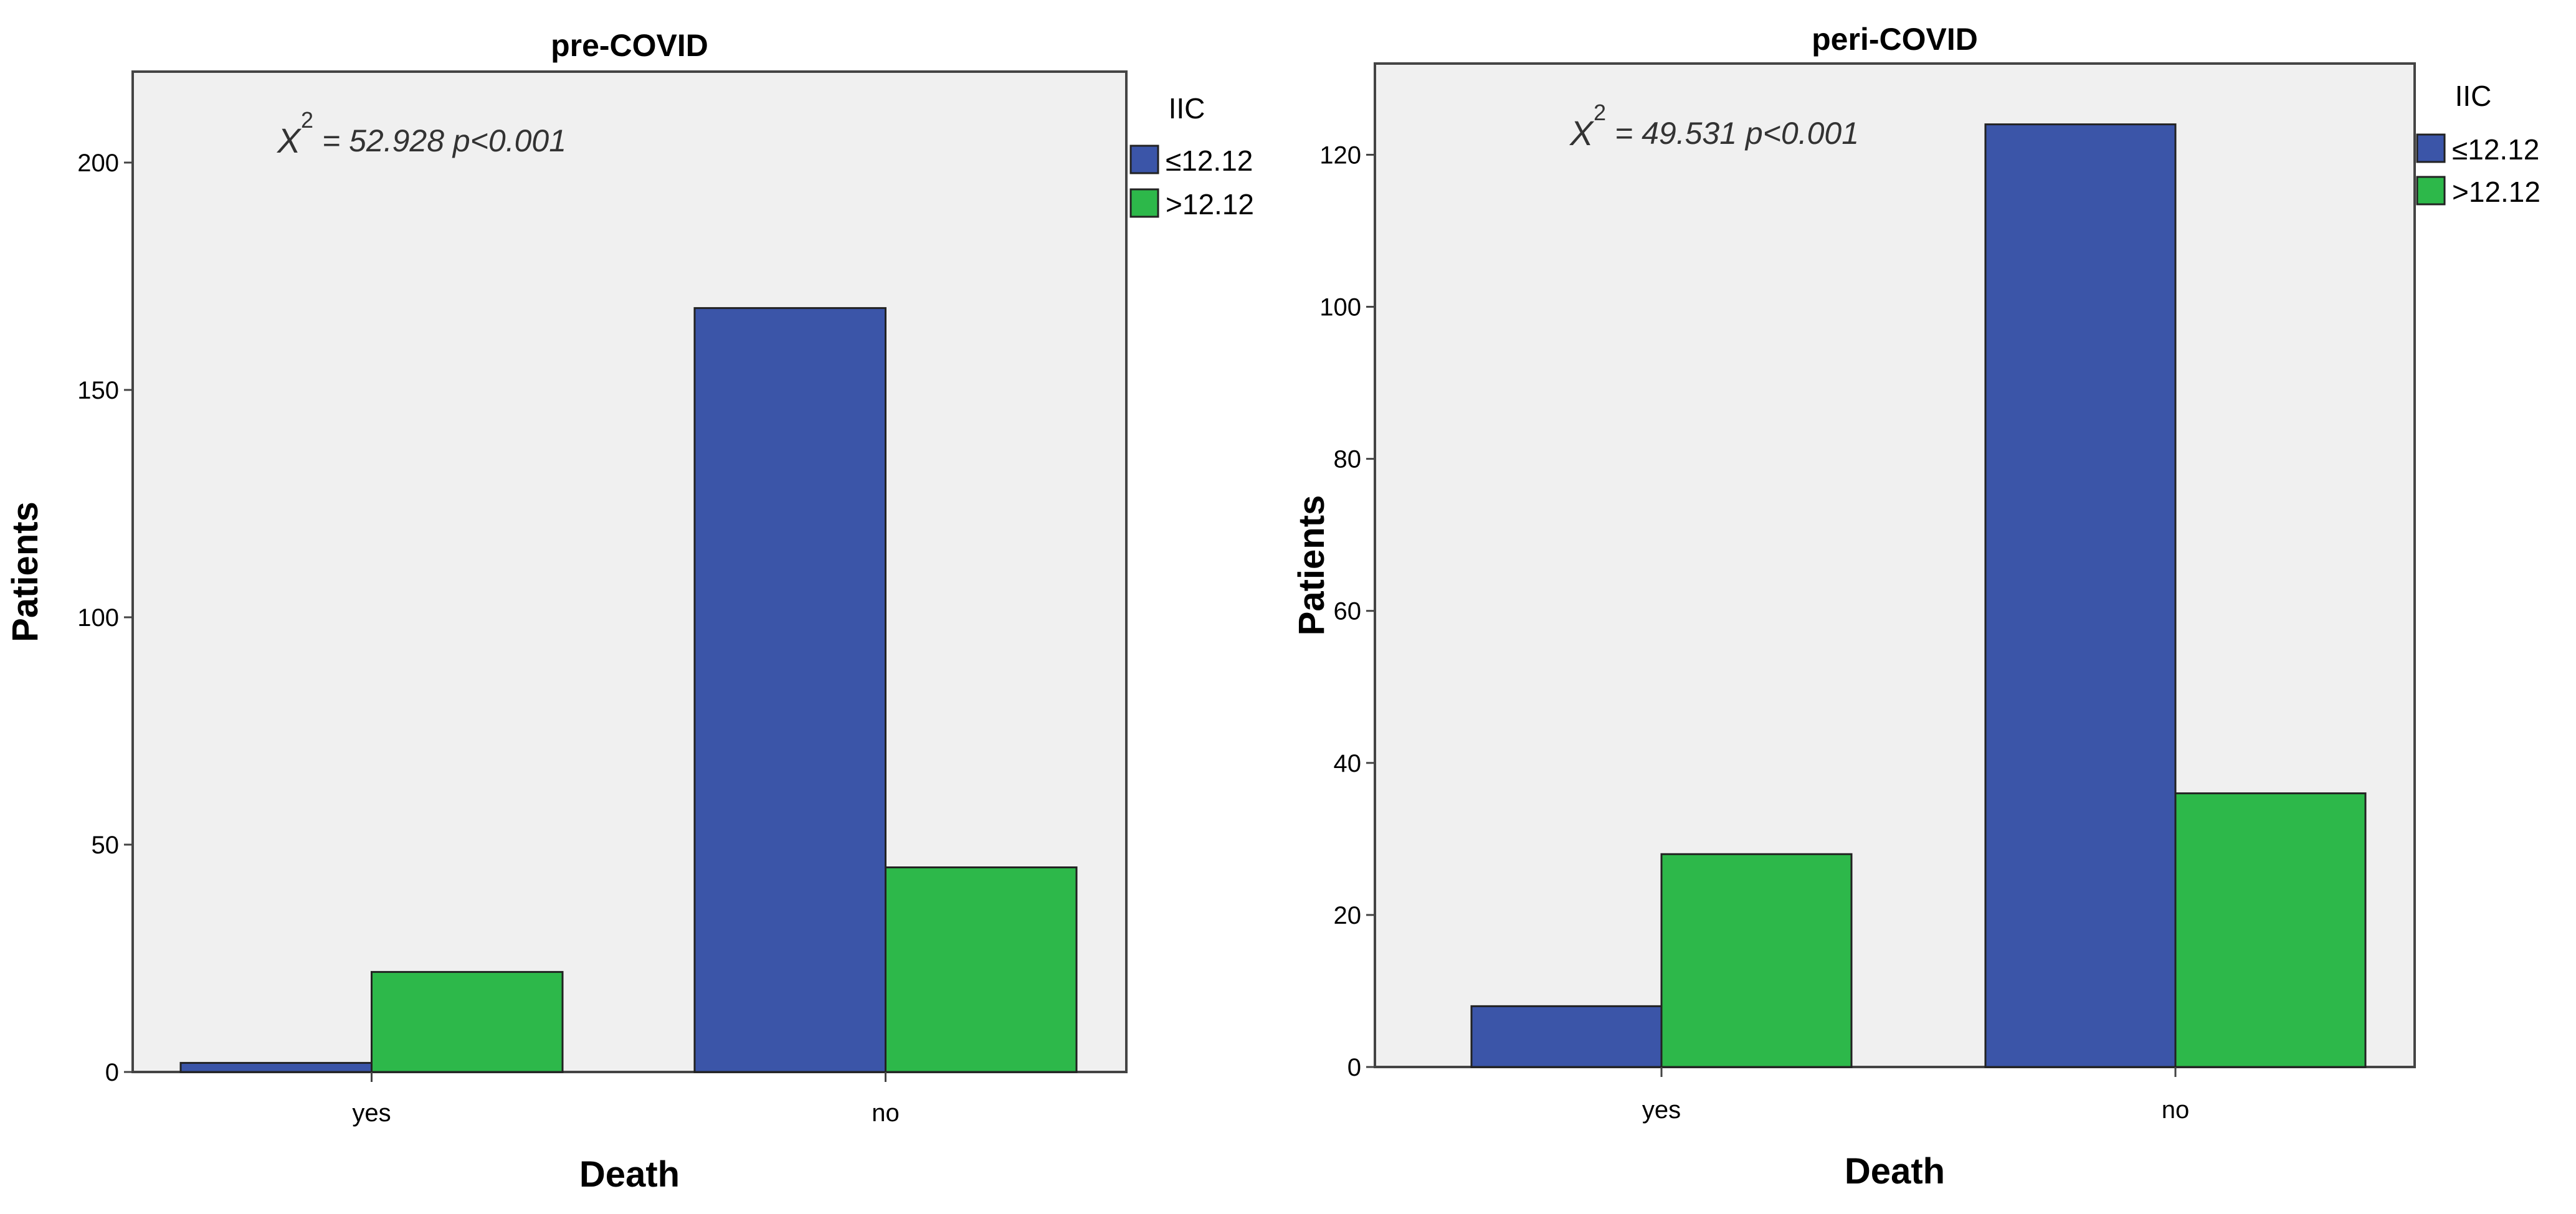 The width and height of the screenshot is (2576, 1214). I want to click on annotation-text: = 49.531 p<0.001, so click(1737, 133).